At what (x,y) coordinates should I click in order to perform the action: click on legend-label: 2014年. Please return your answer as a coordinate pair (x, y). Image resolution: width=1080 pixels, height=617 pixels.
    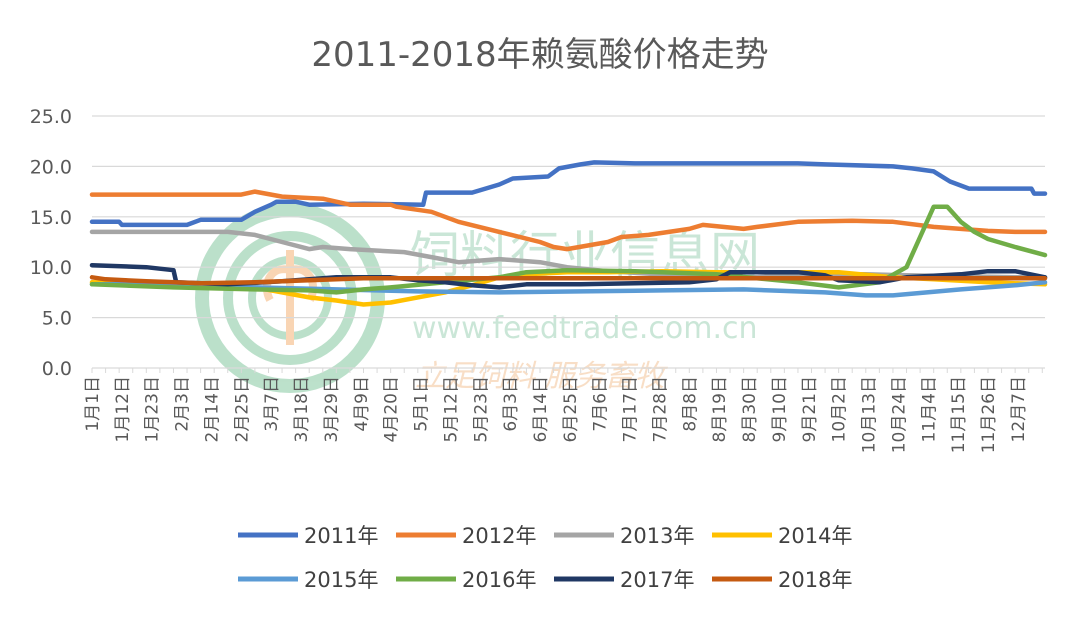
    Looking at the image, I should click on (815, 536).